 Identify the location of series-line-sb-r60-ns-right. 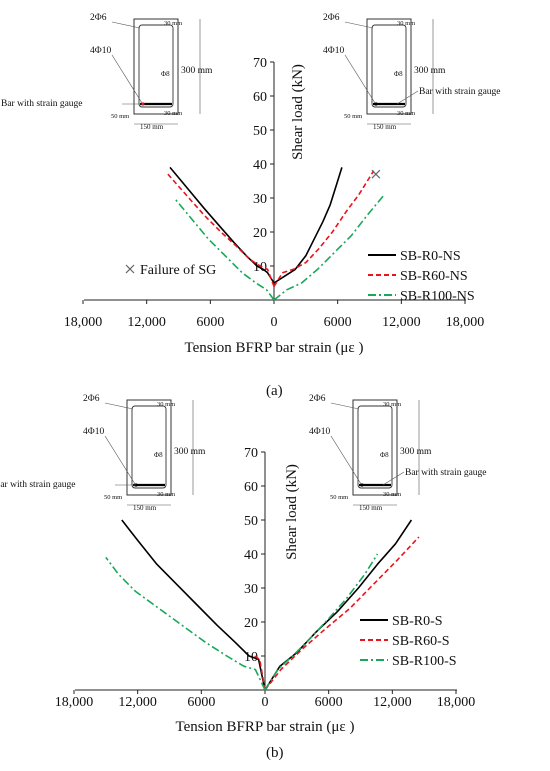
(324, 228).